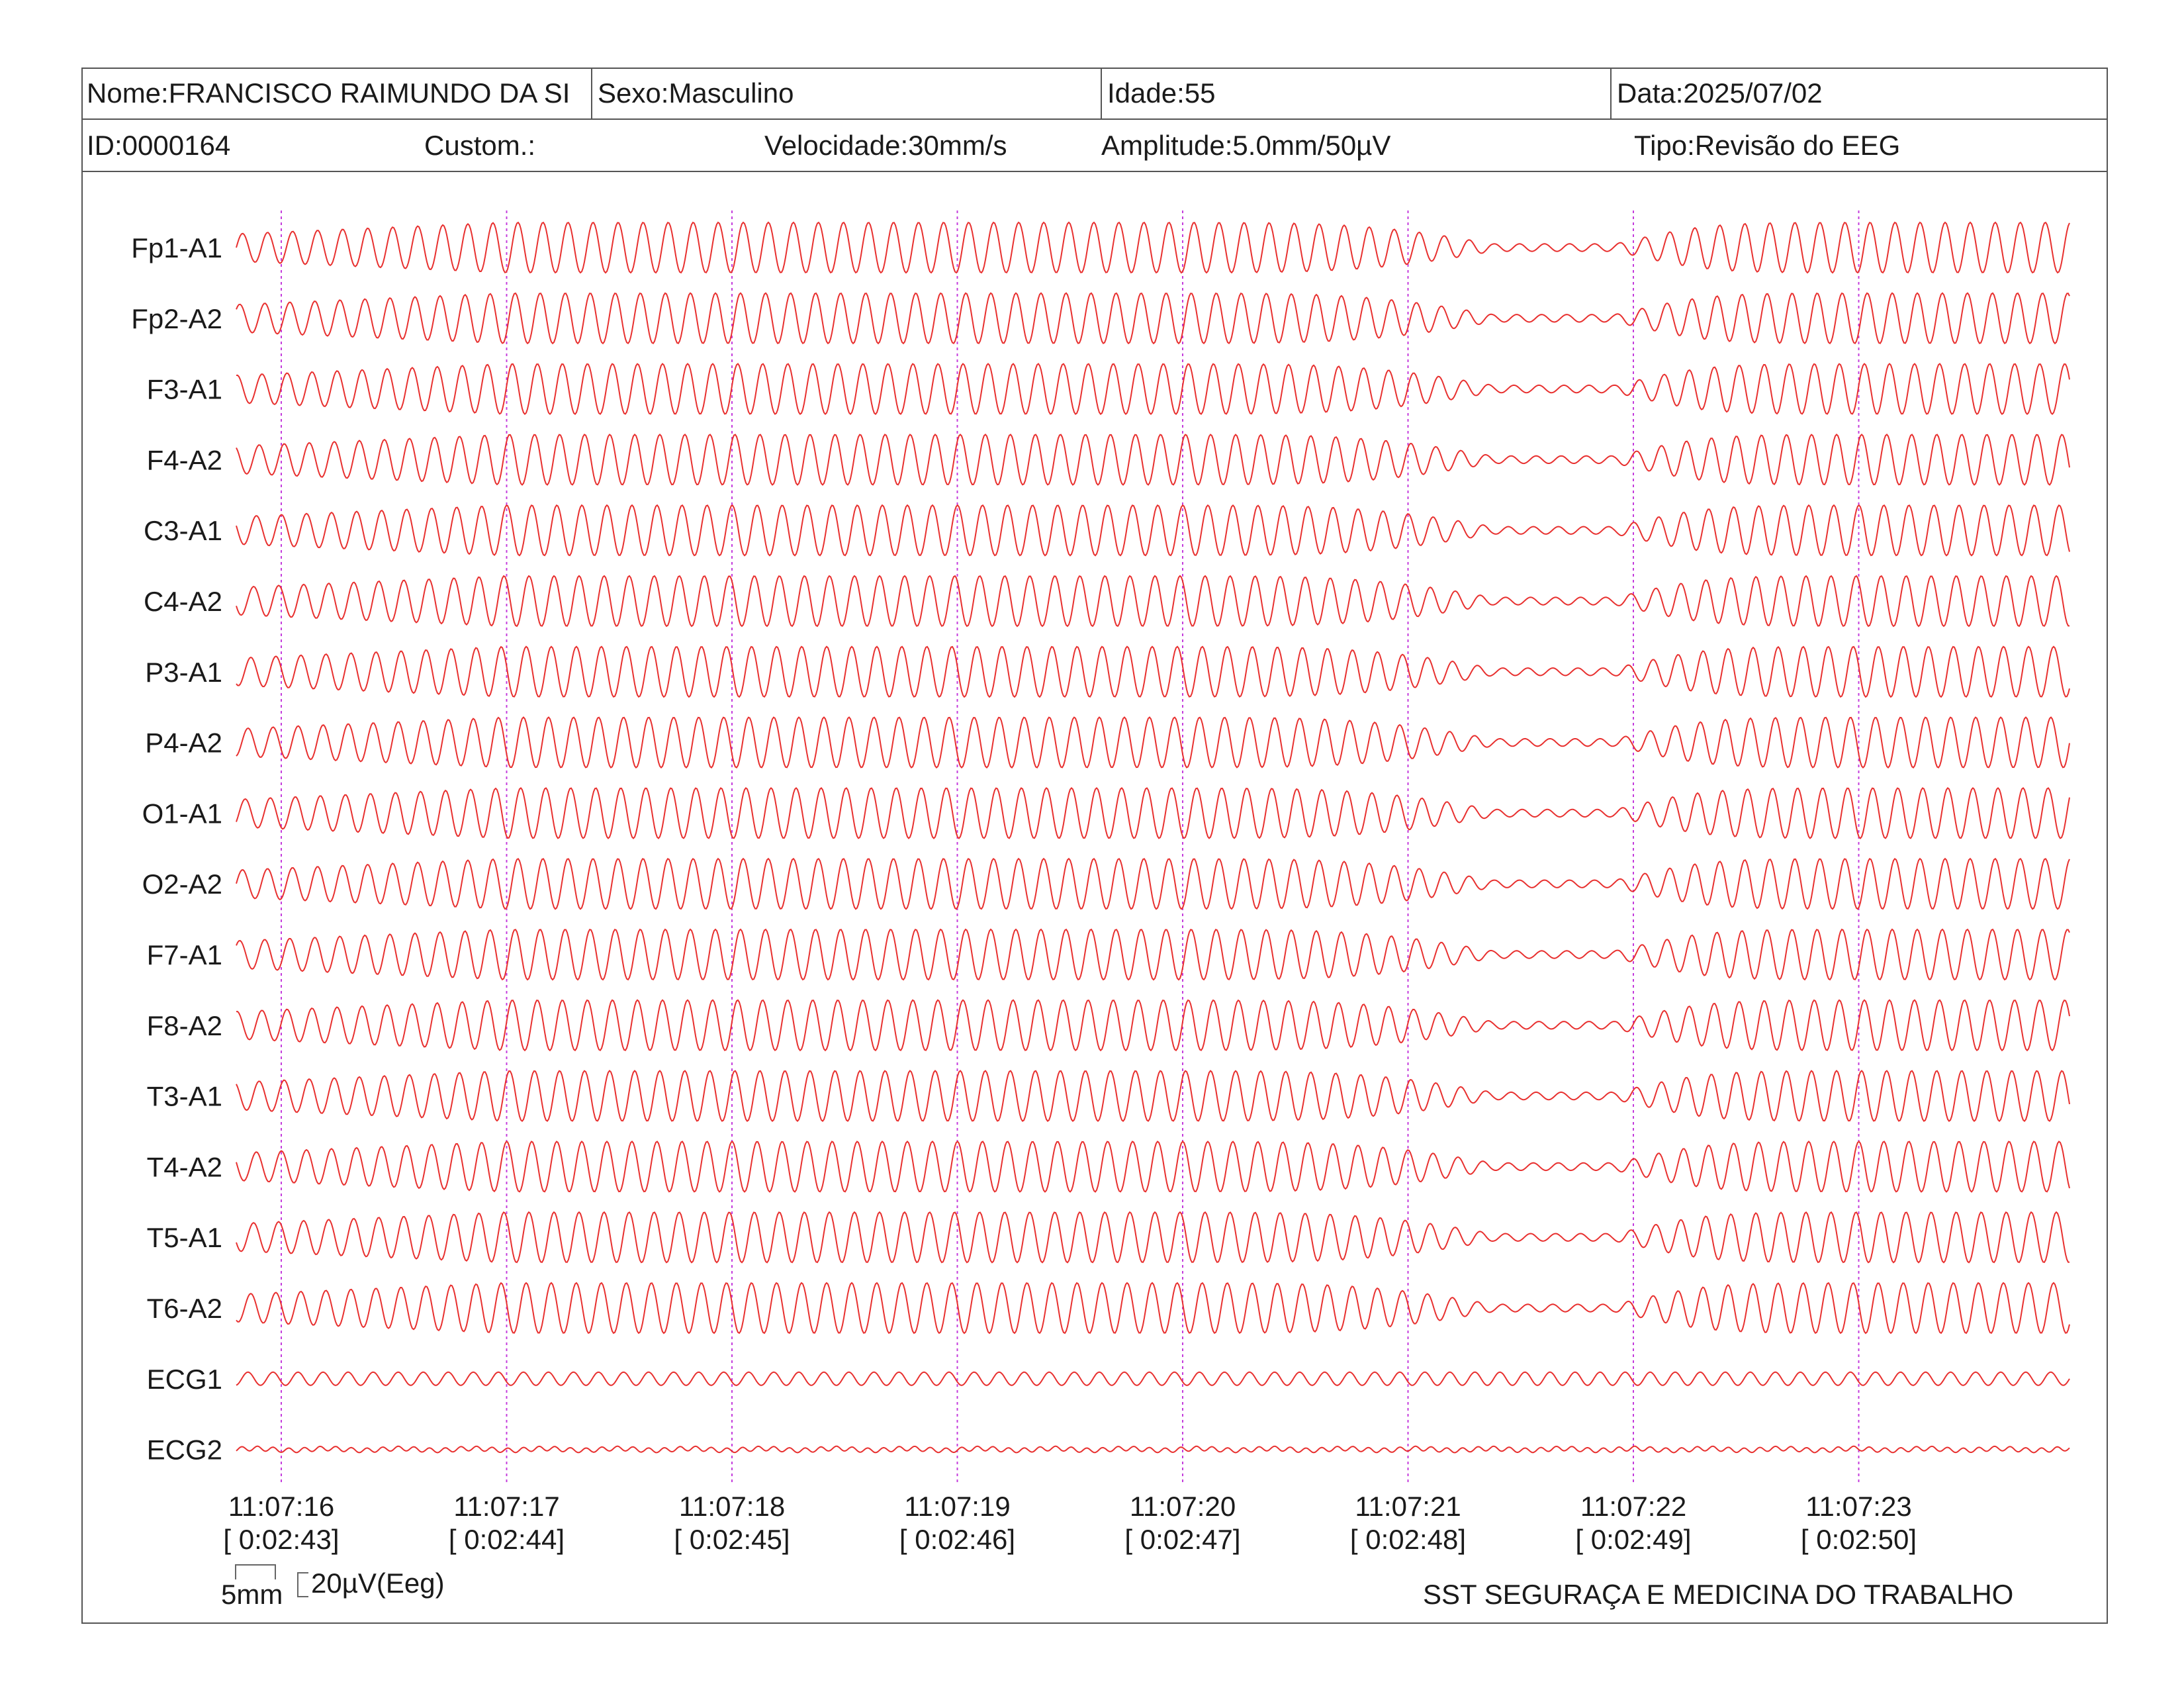 The image size is (2184, 1688). What do you see at coordinates (184, 1096) in the screenshot?
I see `channel-label: T3-A1` at bounding box center [184, 1096].